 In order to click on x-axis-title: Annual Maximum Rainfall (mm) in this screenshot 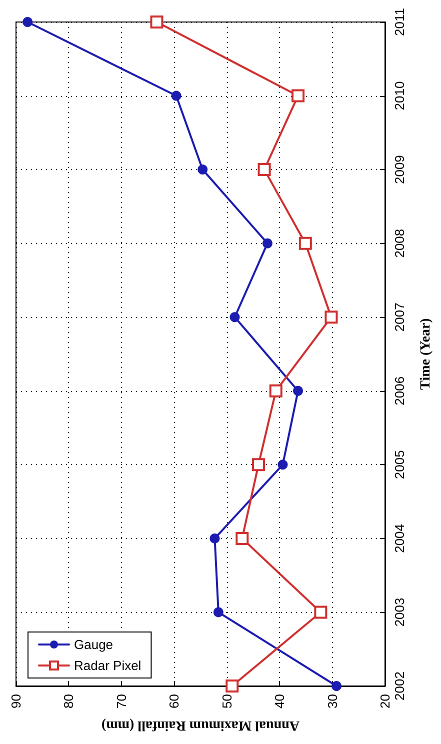, I will do `click(200, 725)`.